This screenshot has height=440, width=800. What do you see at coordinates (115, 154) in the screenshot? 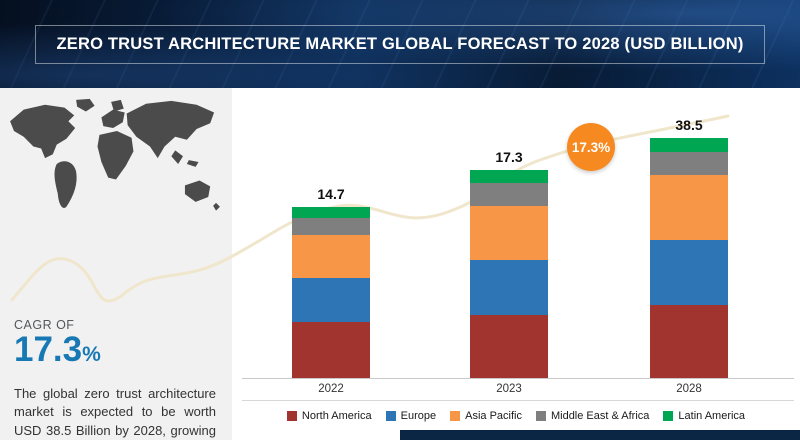
I see `world-map-icon` at bounding box center [115, 154].